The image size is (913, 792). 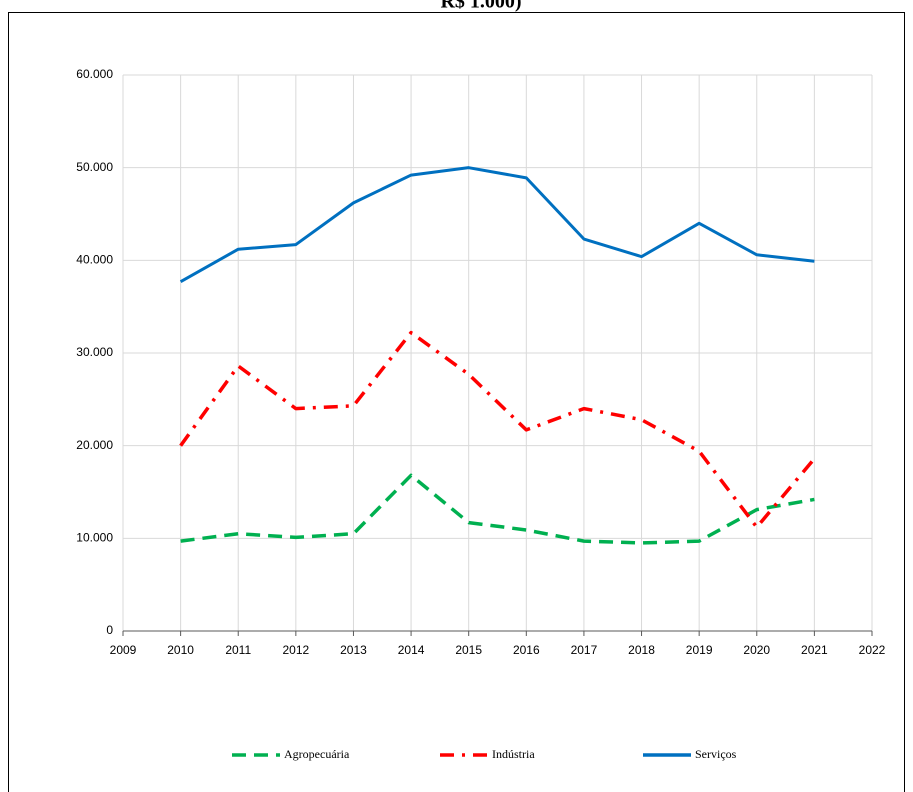 What do you see at coordinates (814, 650) in the screenshot?
I see `x-tick-label: 2021` at bounding box center [814, 650].